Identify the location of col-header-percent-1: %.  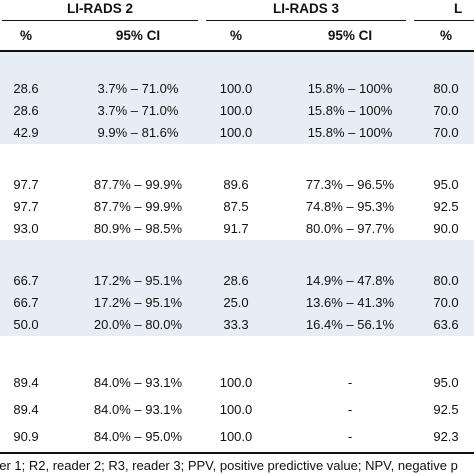
(25, 35).